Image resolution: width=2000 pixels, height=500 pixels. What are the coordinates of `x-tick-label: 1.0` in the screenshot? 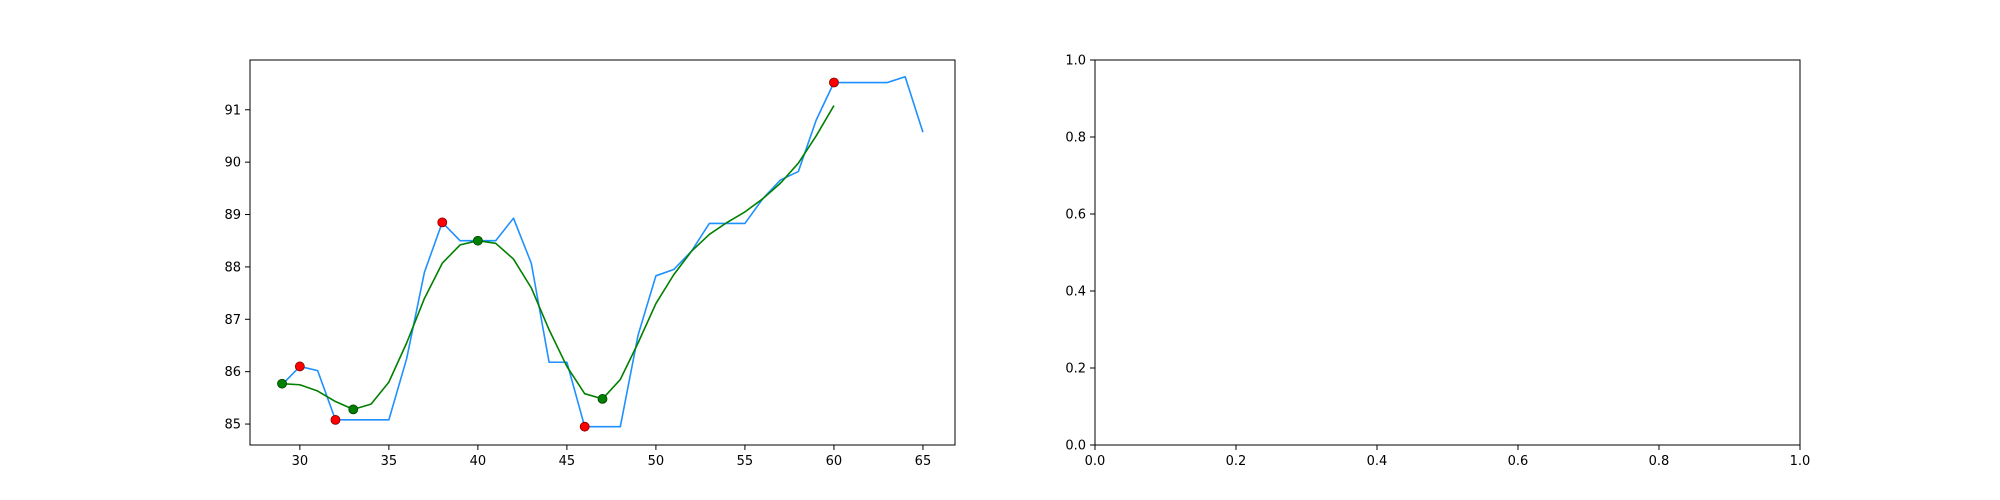 It's located at (1800, 461).